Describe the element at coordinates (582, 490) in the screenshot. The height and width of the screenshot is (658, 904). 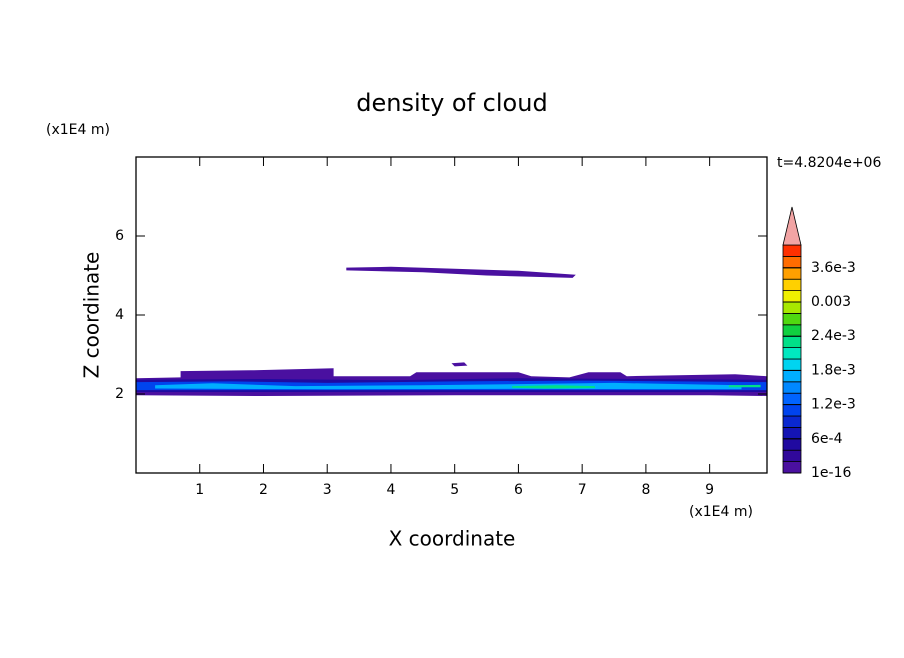
I see `x-tick-label: 7` at that location.